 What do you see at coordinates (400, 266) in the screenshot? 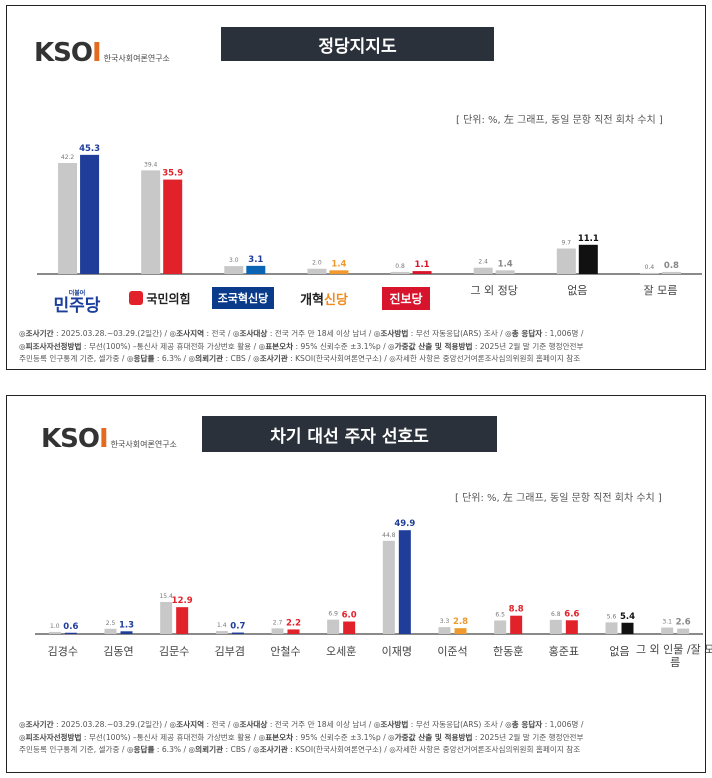
I see `data-label-previous: 0.8` at bounding box center [400, 266].